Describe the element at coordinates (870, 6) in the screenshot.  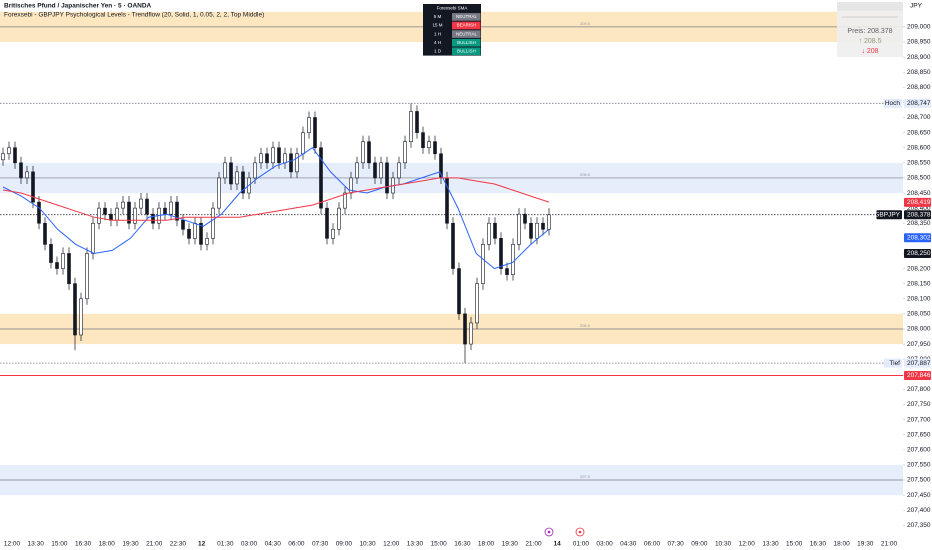
I see `info-box-row` at that location.